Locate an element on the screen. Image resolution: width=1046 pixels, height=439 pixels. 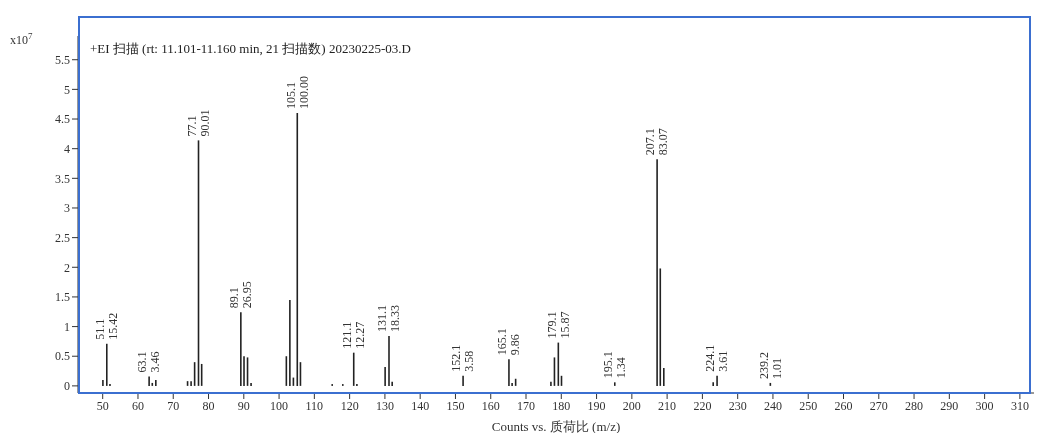
annotation: 195.1 1.34 is located at coordinates (615, 365).